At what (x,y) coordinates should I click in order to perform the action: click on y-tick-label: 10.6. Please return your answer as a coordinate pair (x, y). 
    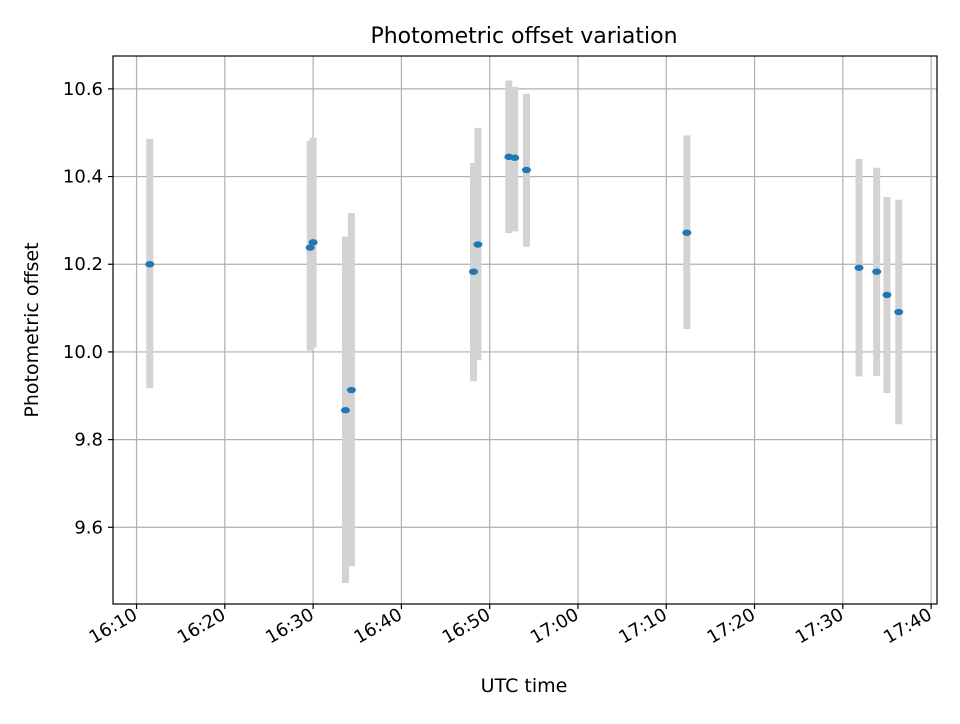
    Looking at the image, I should click on (83, 89).